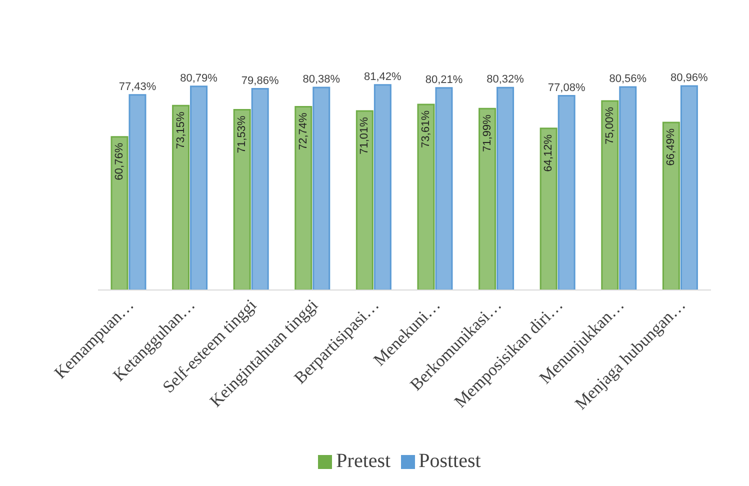 The width and height of the screenshot is (749, 486). Describe the element at coordinates (119, 161) in the screenshot. I see `data-label: 60,76%` at that location.